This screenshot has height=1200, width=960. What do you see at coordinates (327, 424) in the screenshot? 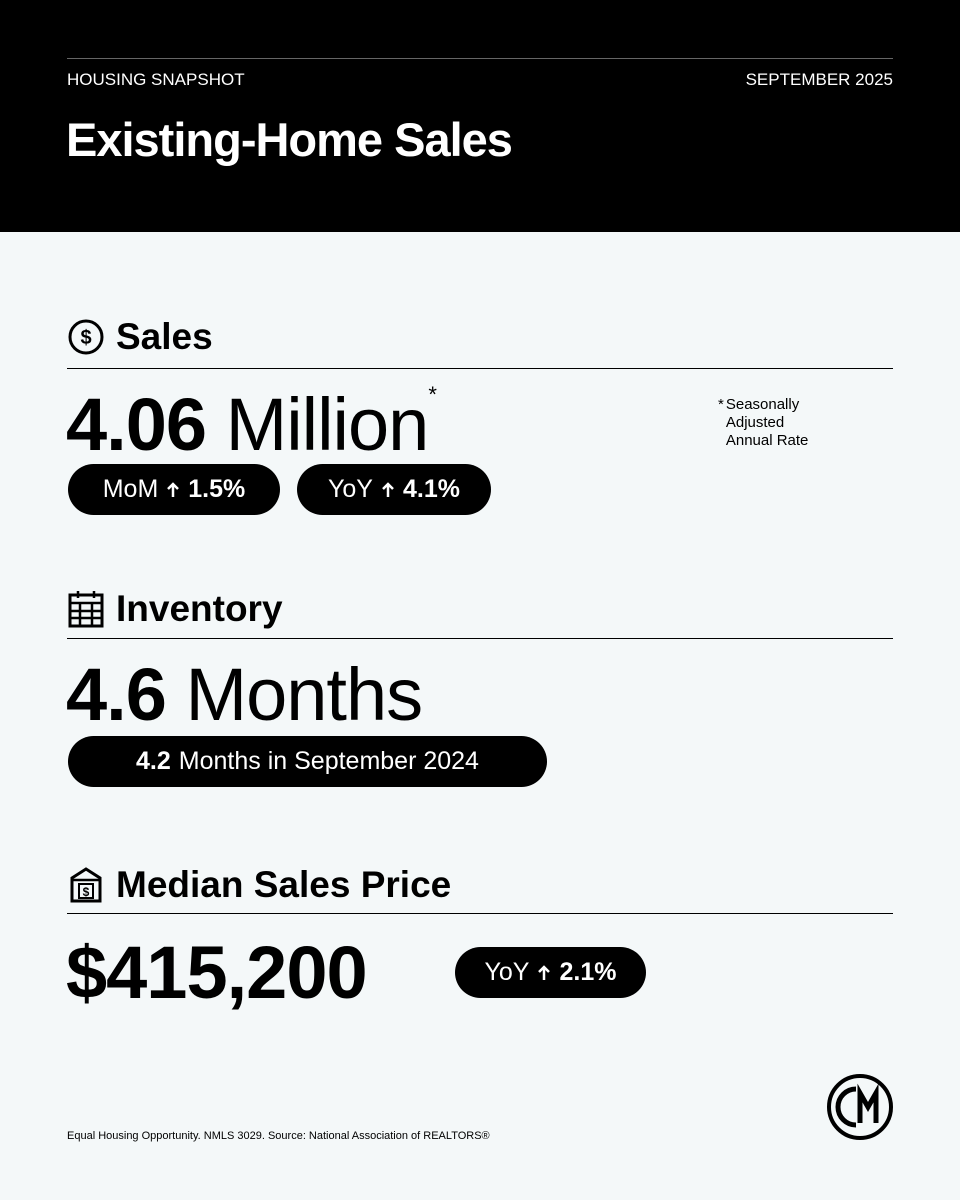
I see `value-unit: Million` at bounding box center [327, 424].